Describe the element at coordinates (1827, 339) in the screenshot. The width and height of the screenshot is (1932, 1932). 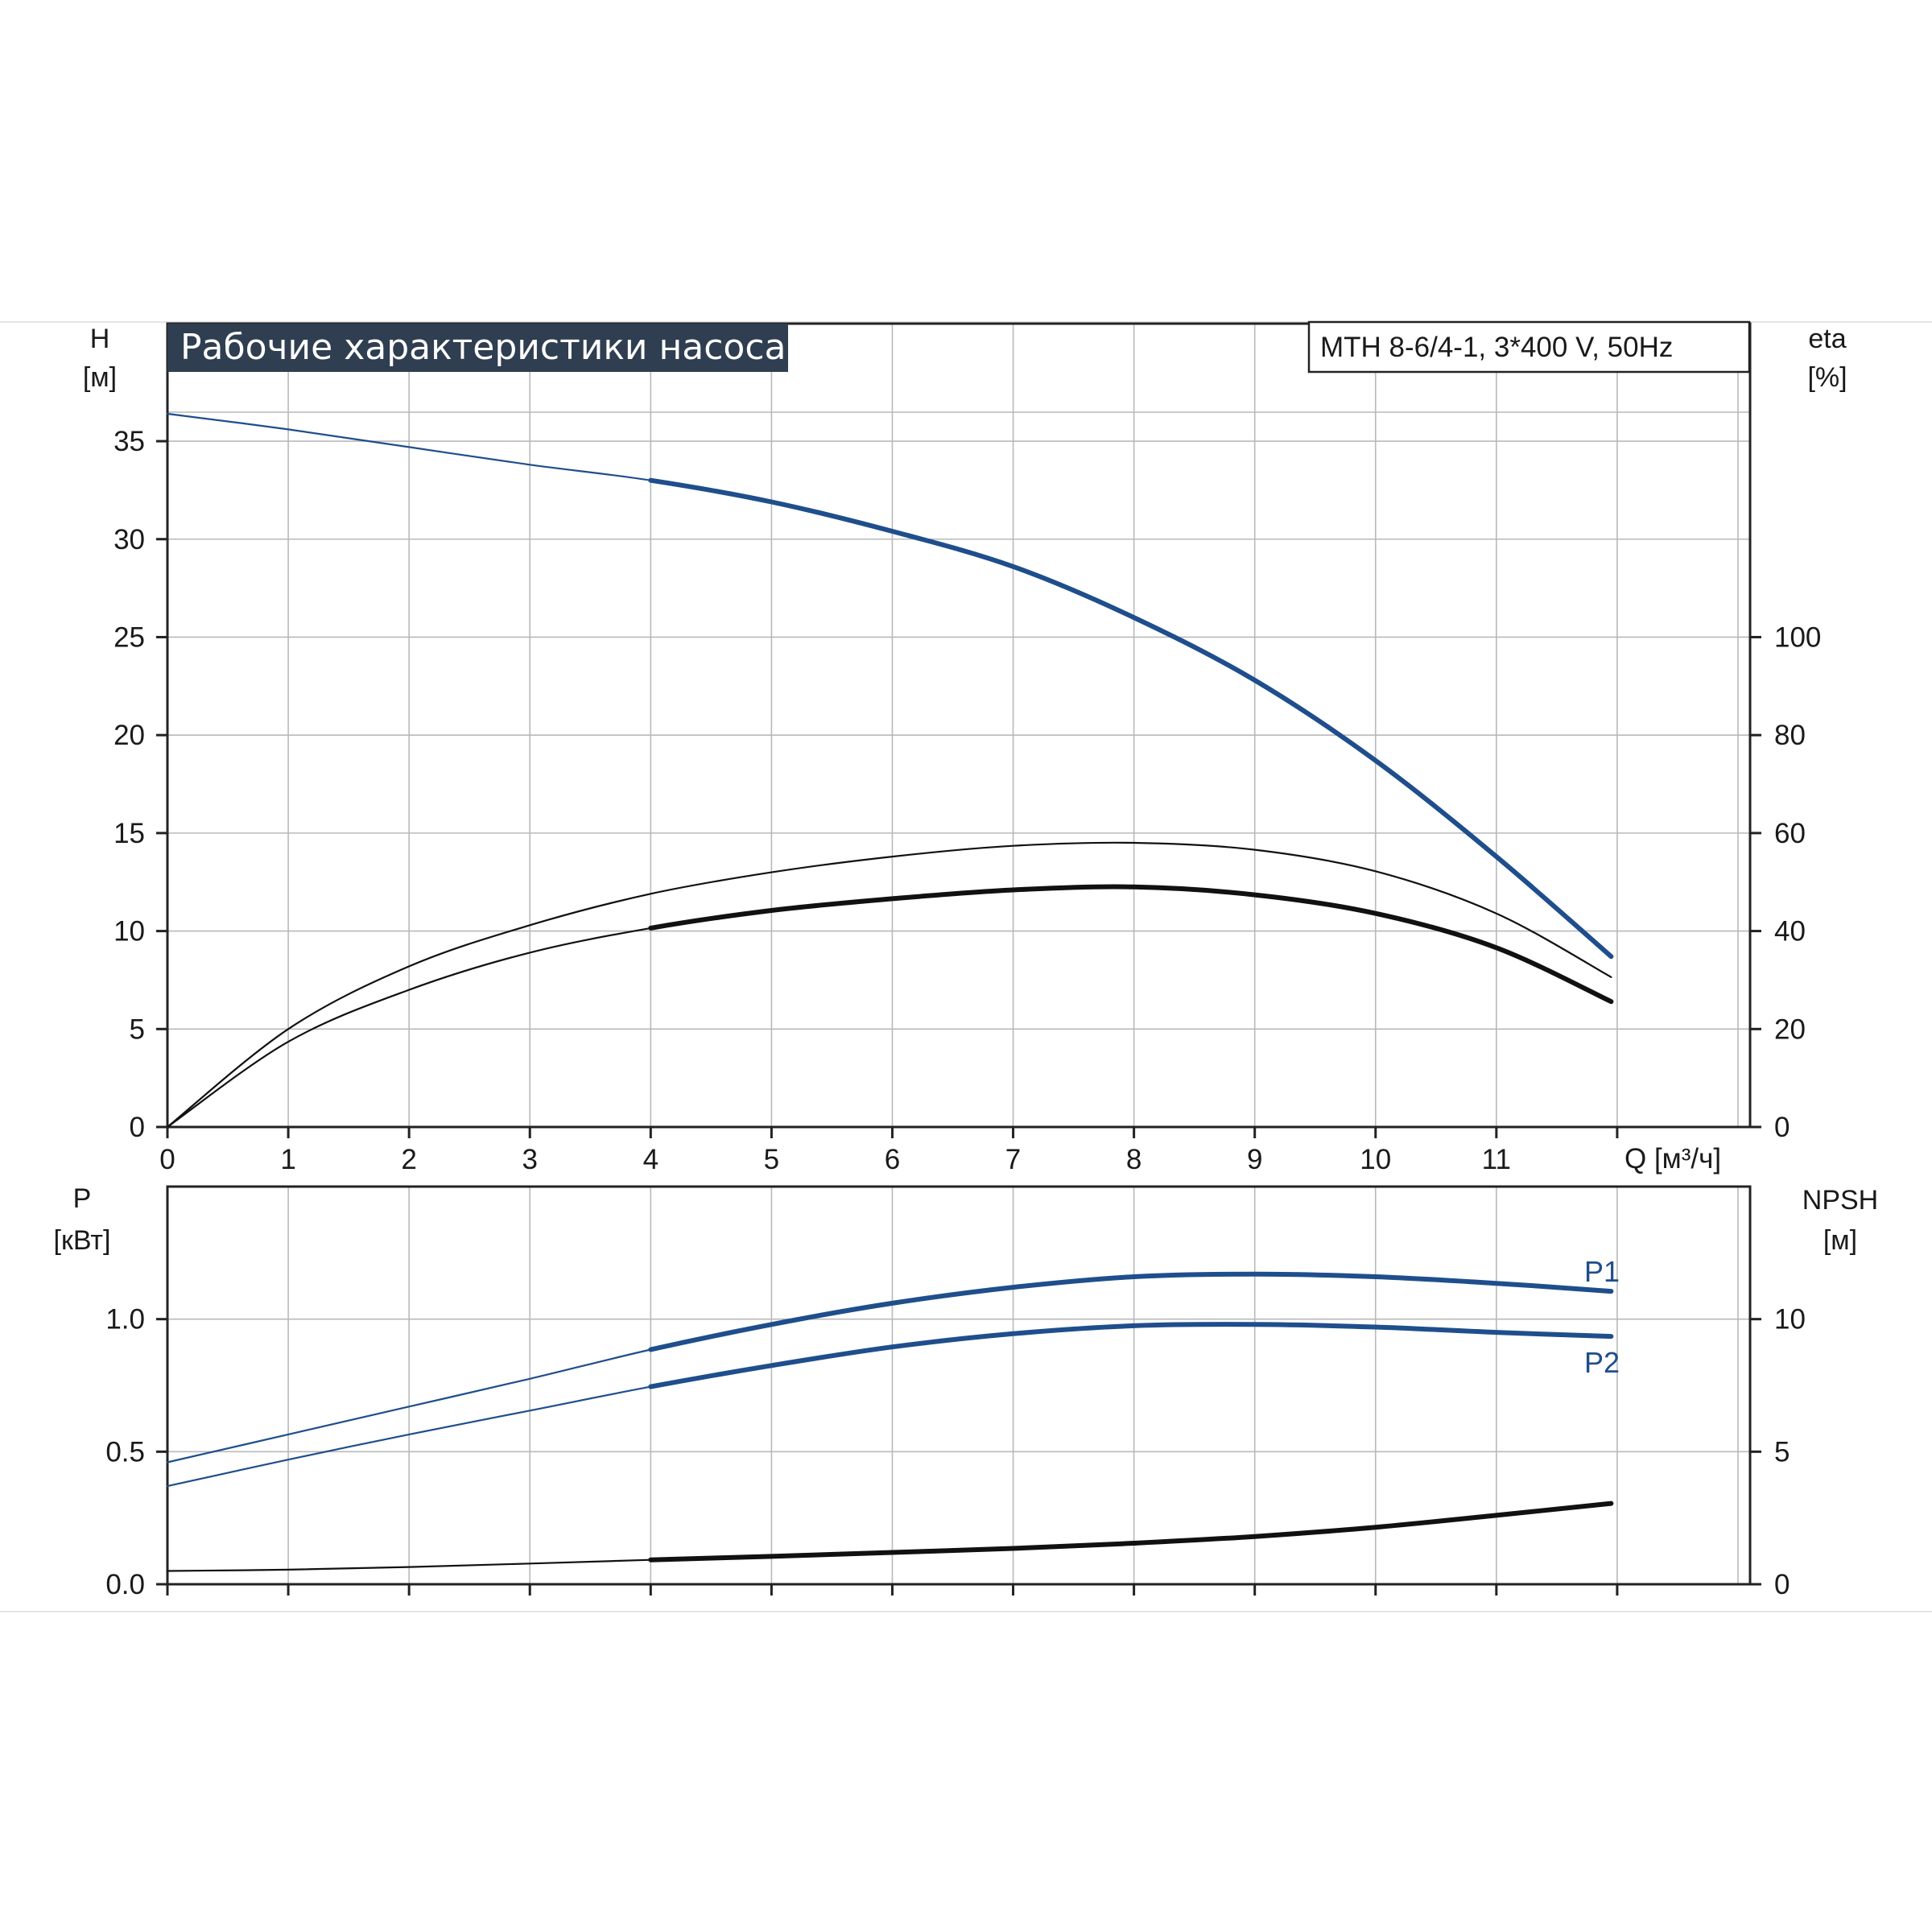
I see `eta-axis-label: eta` at that location.